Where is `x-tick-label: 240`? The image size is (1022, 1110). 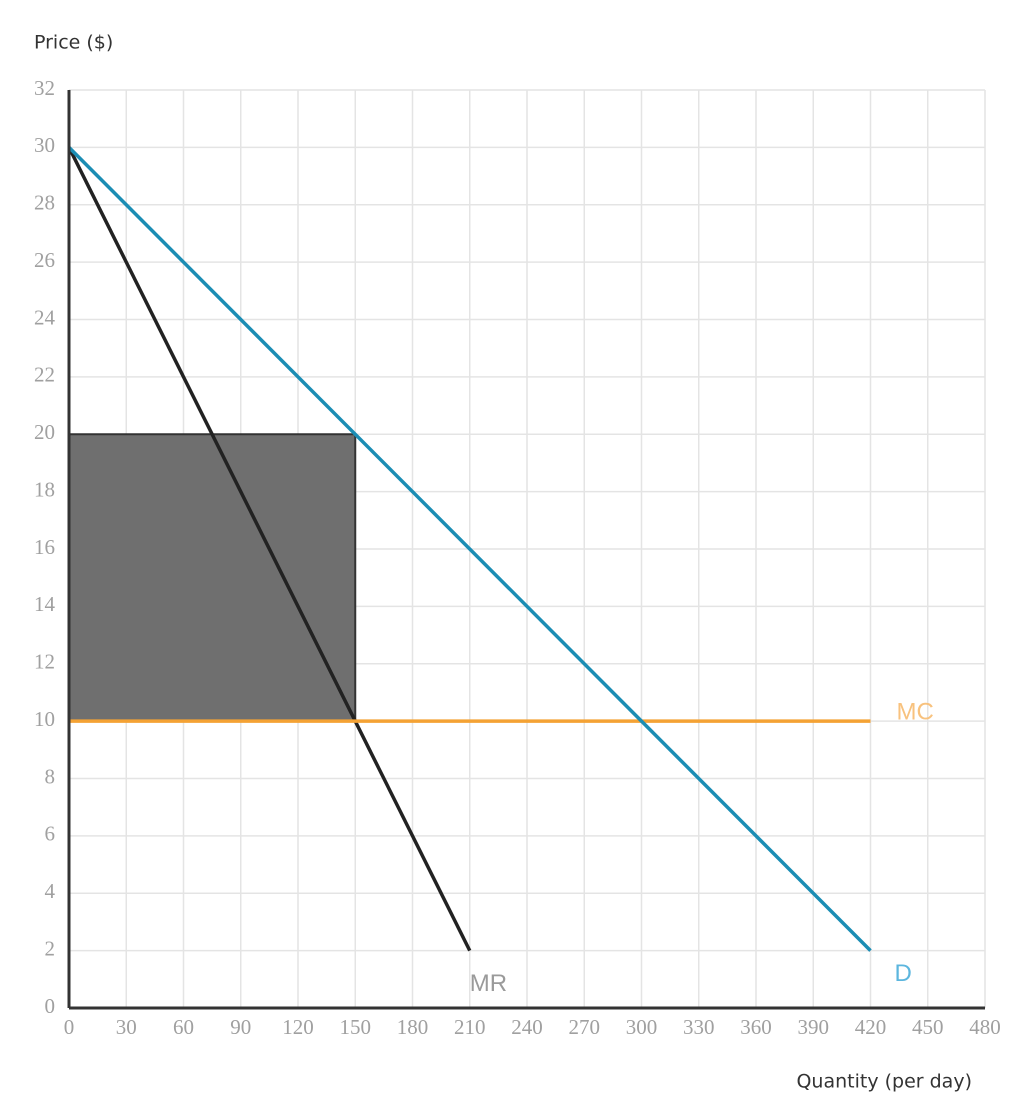
x-tick-label: 240 is located at coordinates (527, 1027).